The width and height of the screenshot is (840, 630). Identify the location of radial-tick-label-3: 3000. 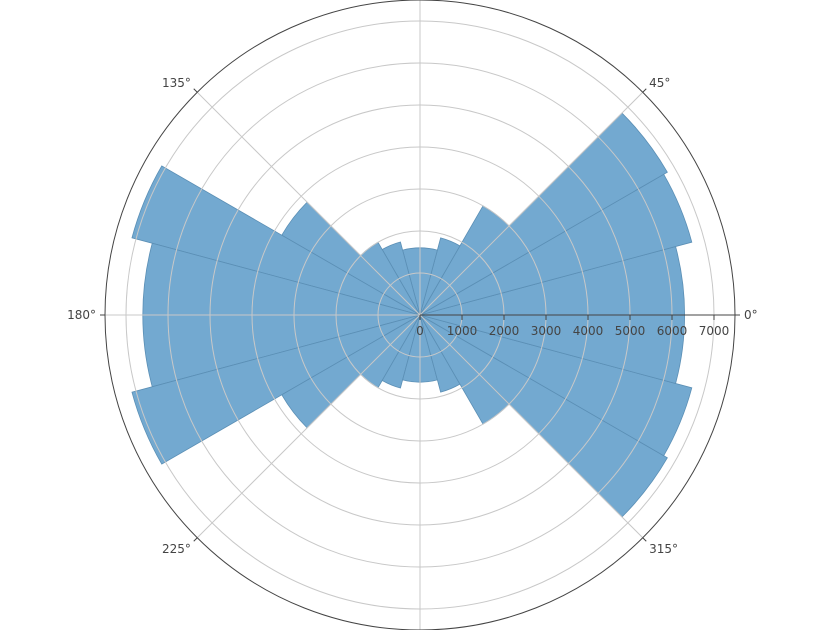
(546, 331).